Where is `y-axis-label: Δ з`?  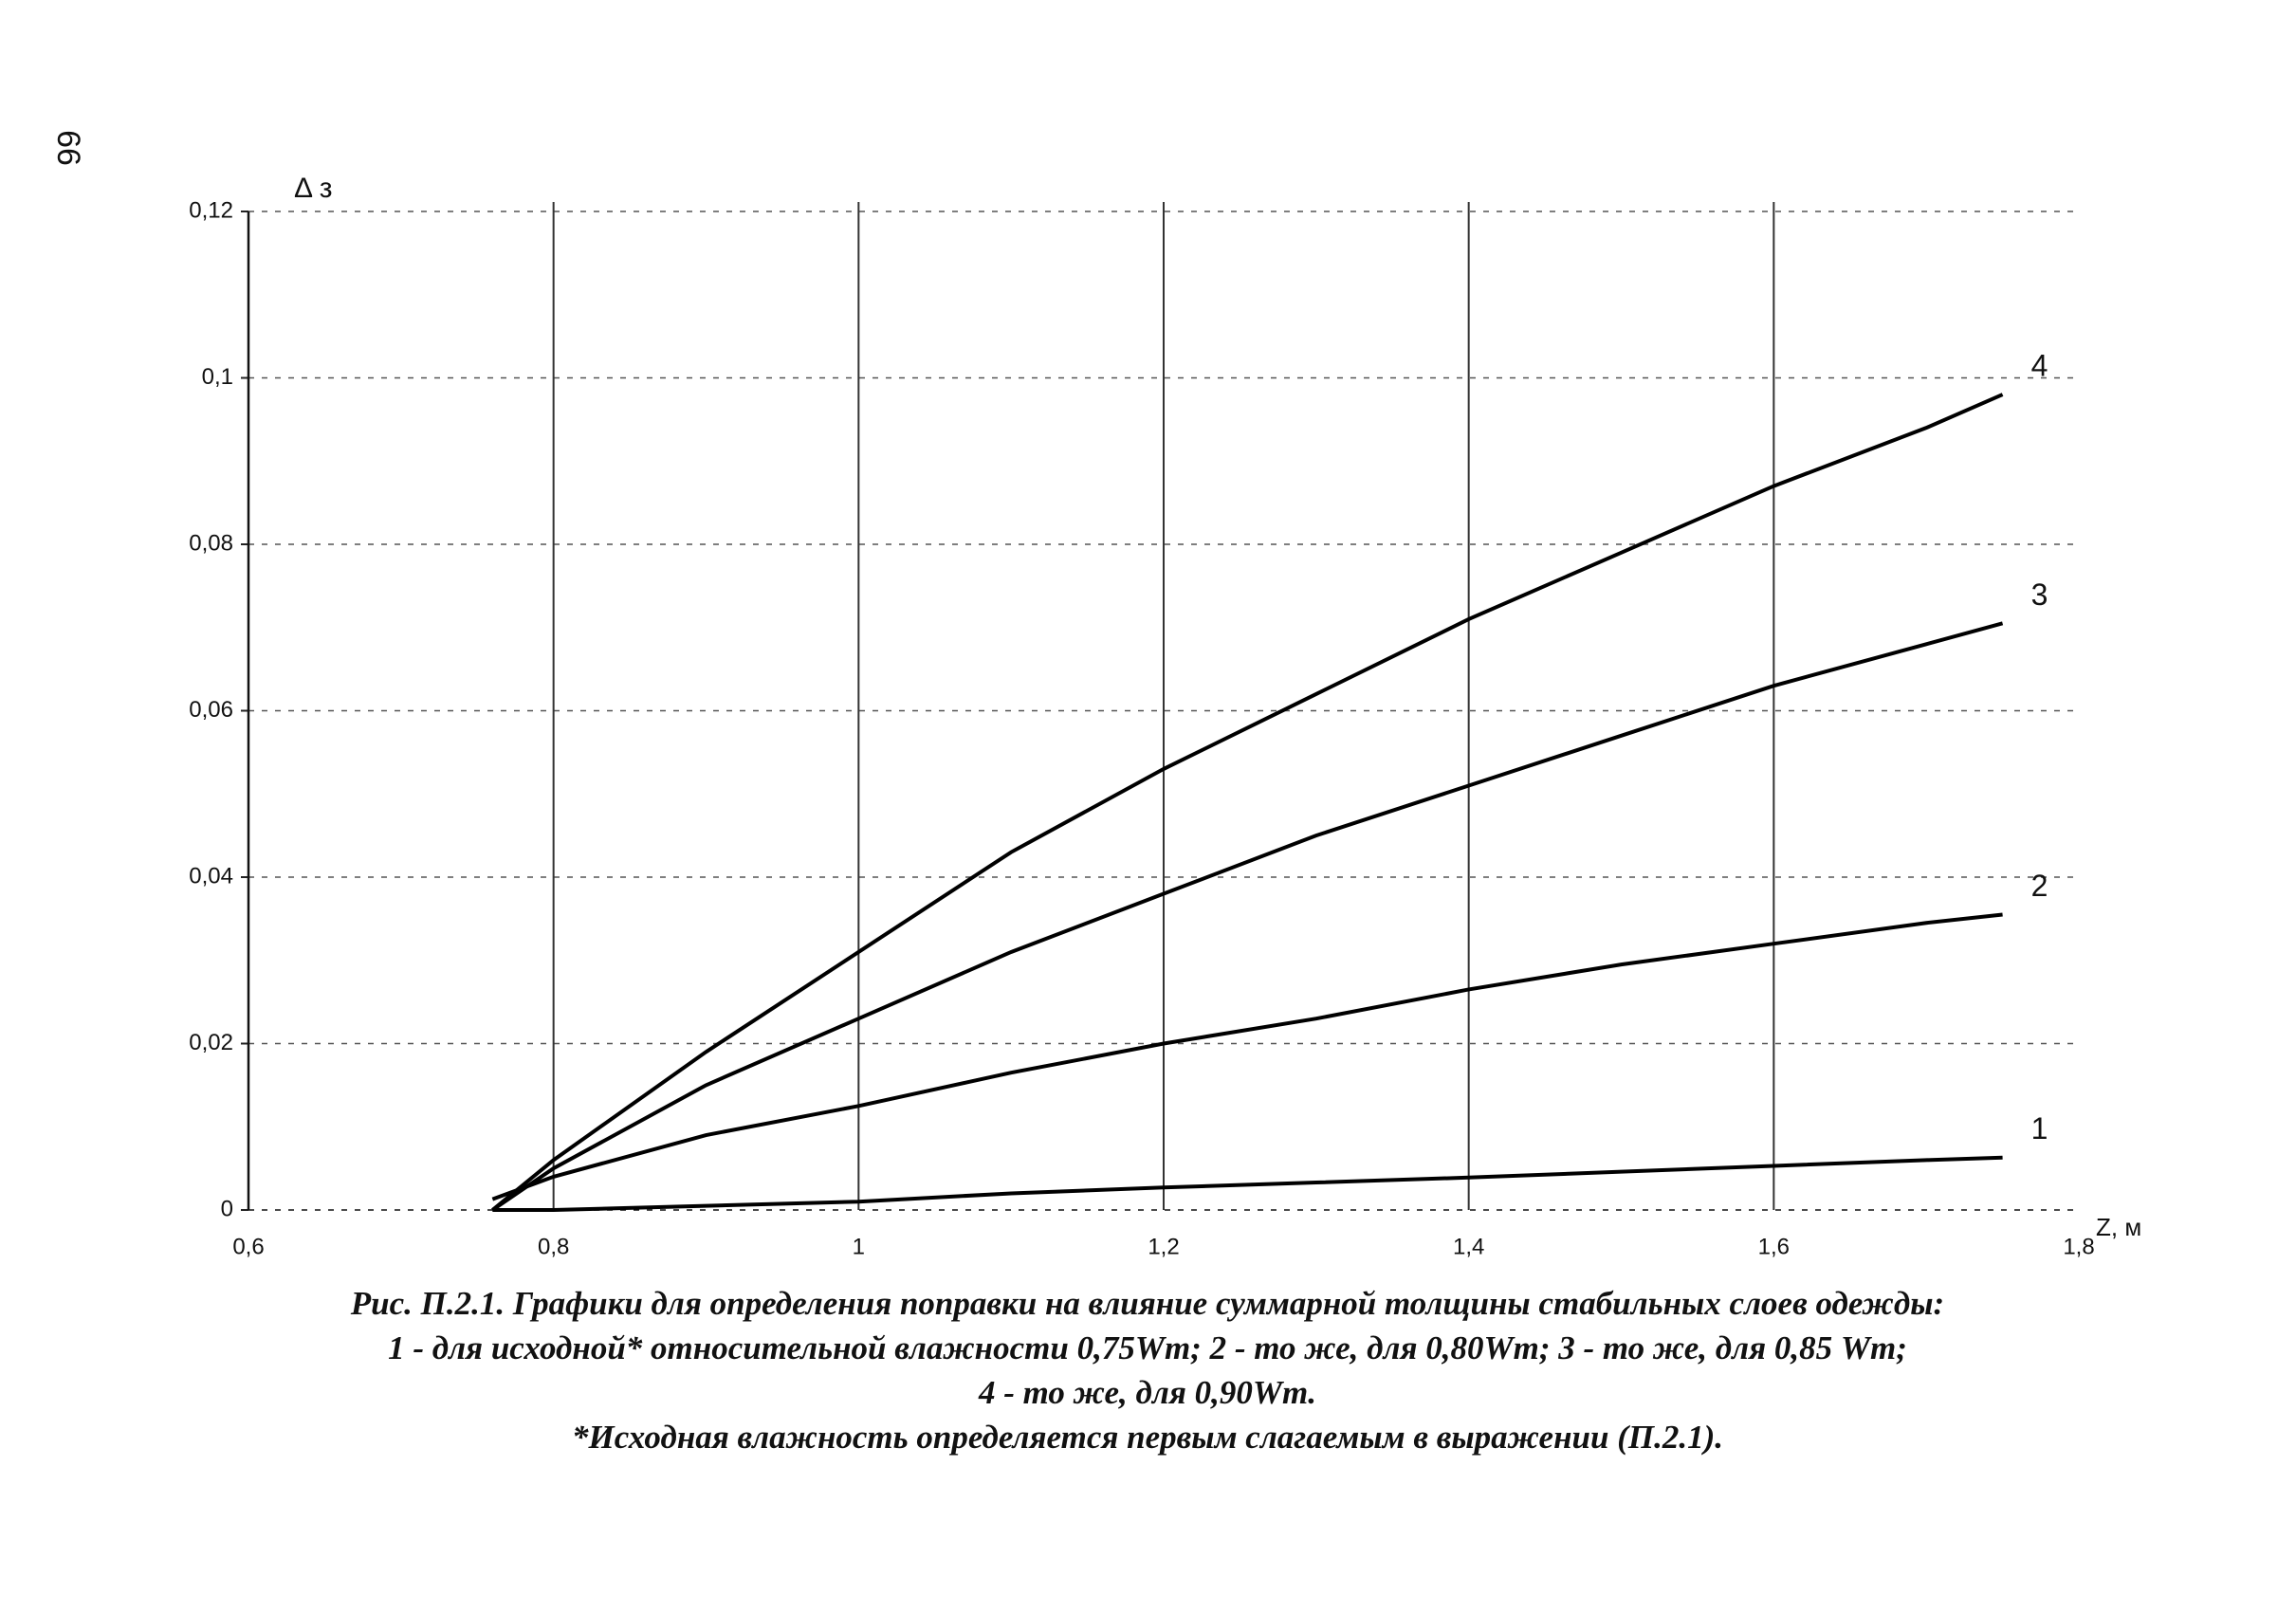 y-axis-label: Δ з is located at coordinates (313, 188).